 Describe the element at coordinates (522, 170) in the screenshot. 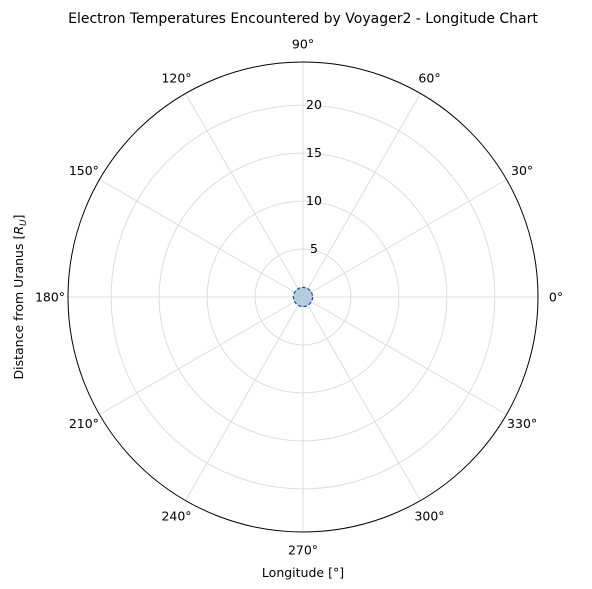

I see `theta-tick-label-30: 30°` at that location.